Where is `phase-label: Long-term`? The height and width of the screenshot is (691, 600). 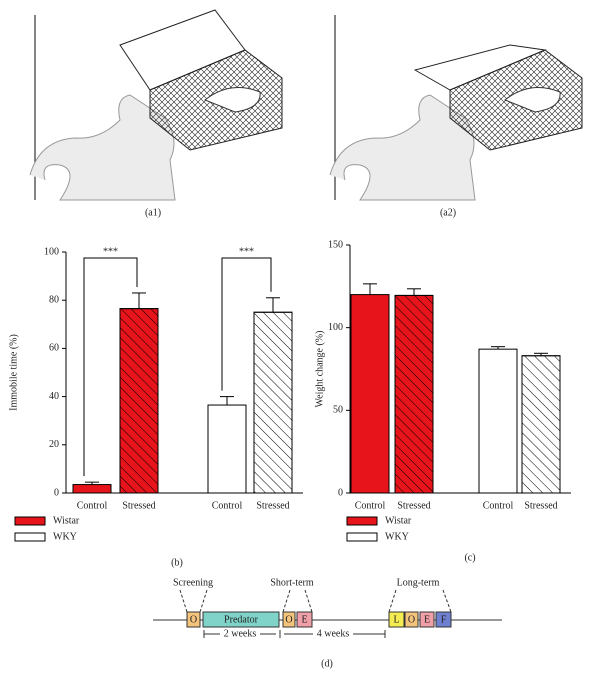
phase-label: Long-term is located at coordinates (418, 582).